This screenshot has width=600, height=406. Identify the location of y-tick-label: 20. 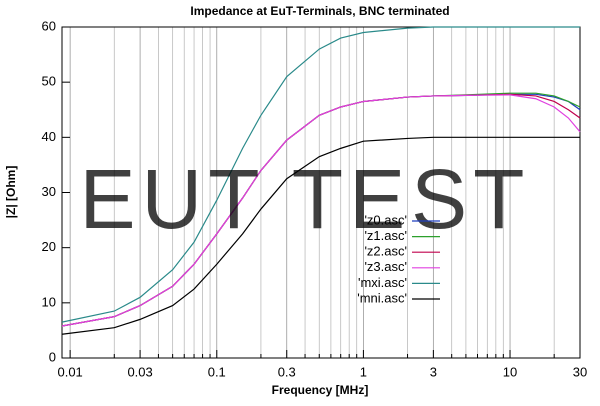
(49, 246).